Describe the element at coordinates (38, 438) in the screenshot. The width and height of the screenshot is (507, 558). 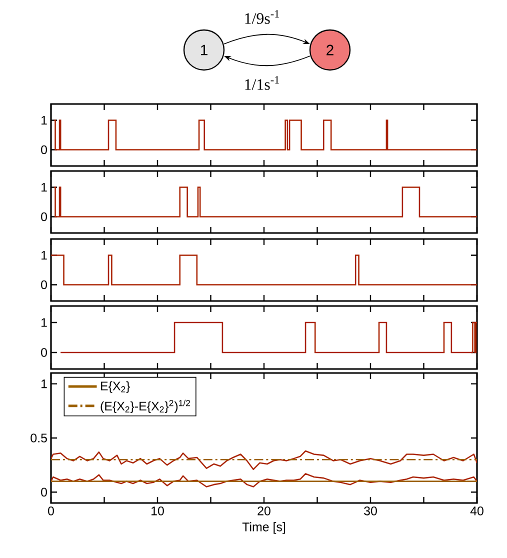
I see `y-tick-label: 0.5` at that location.